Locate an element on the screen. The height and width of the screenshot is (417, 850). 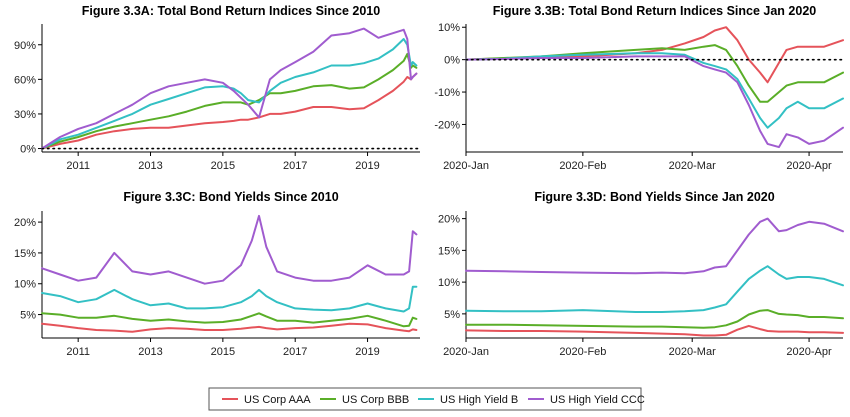
panel-a-x-tick-label: 2013 is located at coordinates (150, 166).